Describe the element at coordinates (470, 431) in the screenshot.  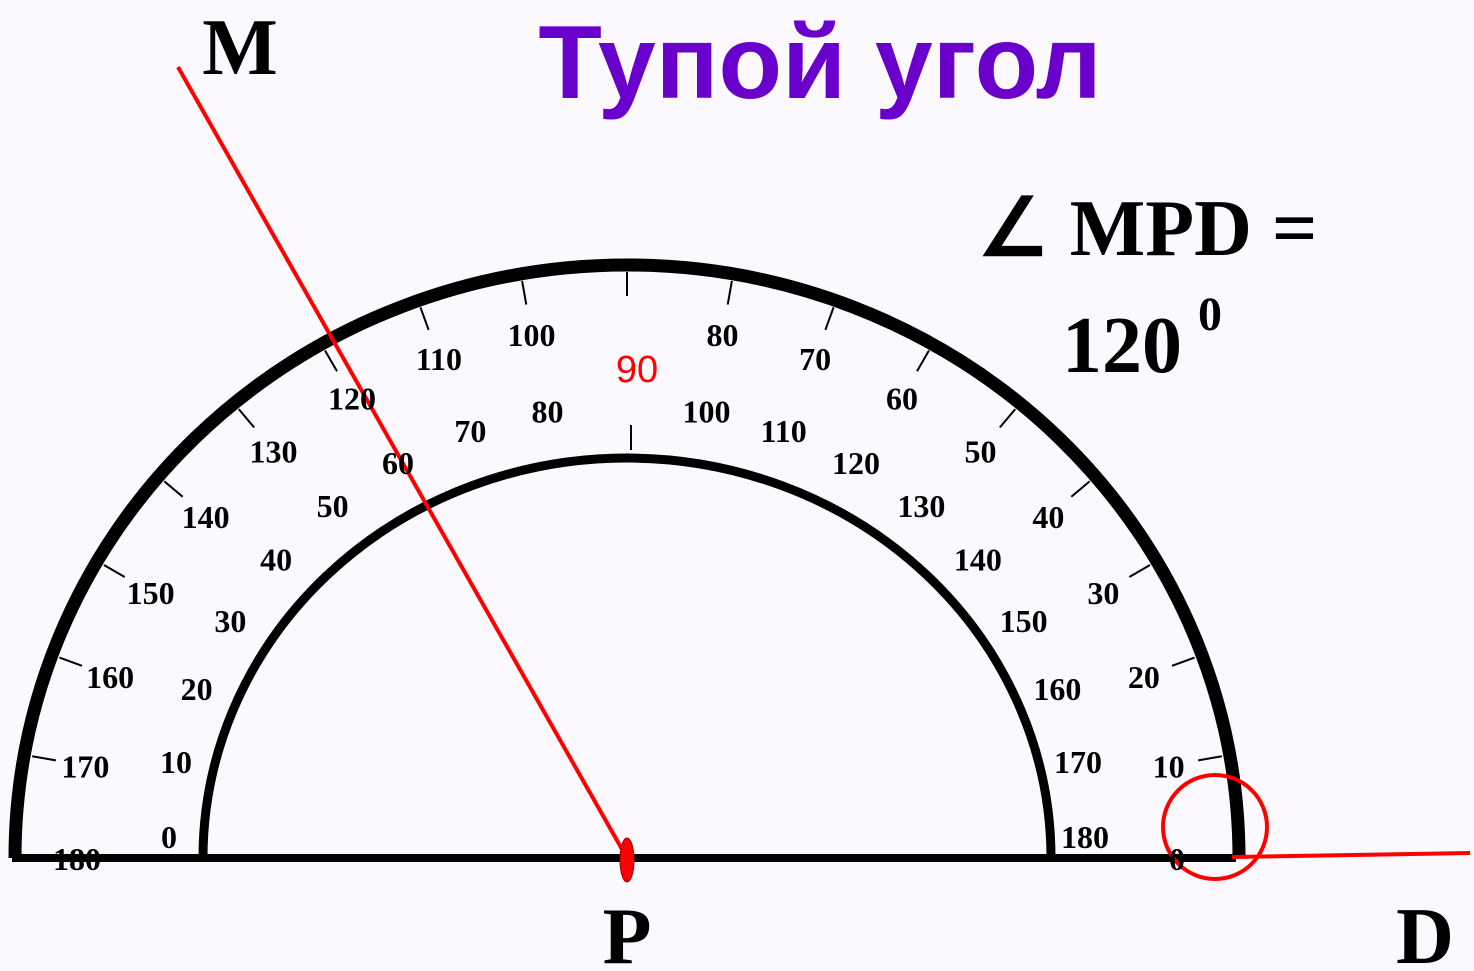
I see `inner-scale-label: 70` at that location.